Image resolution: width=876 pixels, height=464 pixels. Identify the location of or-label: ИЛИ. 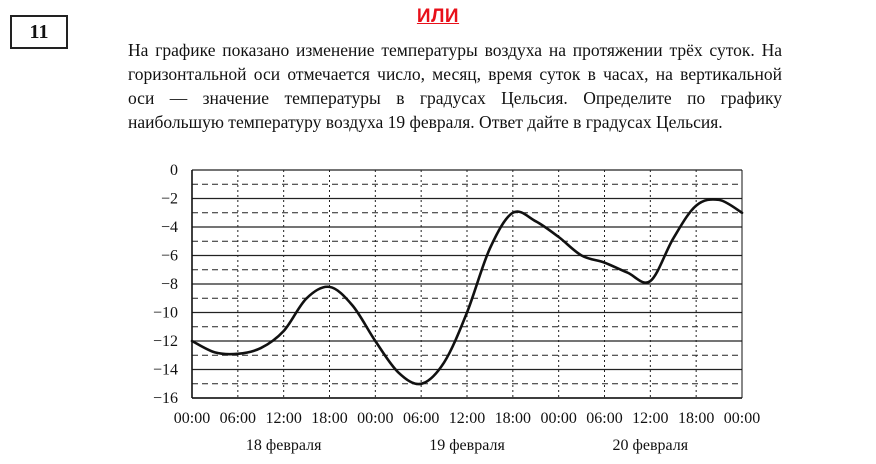
(438, 16).